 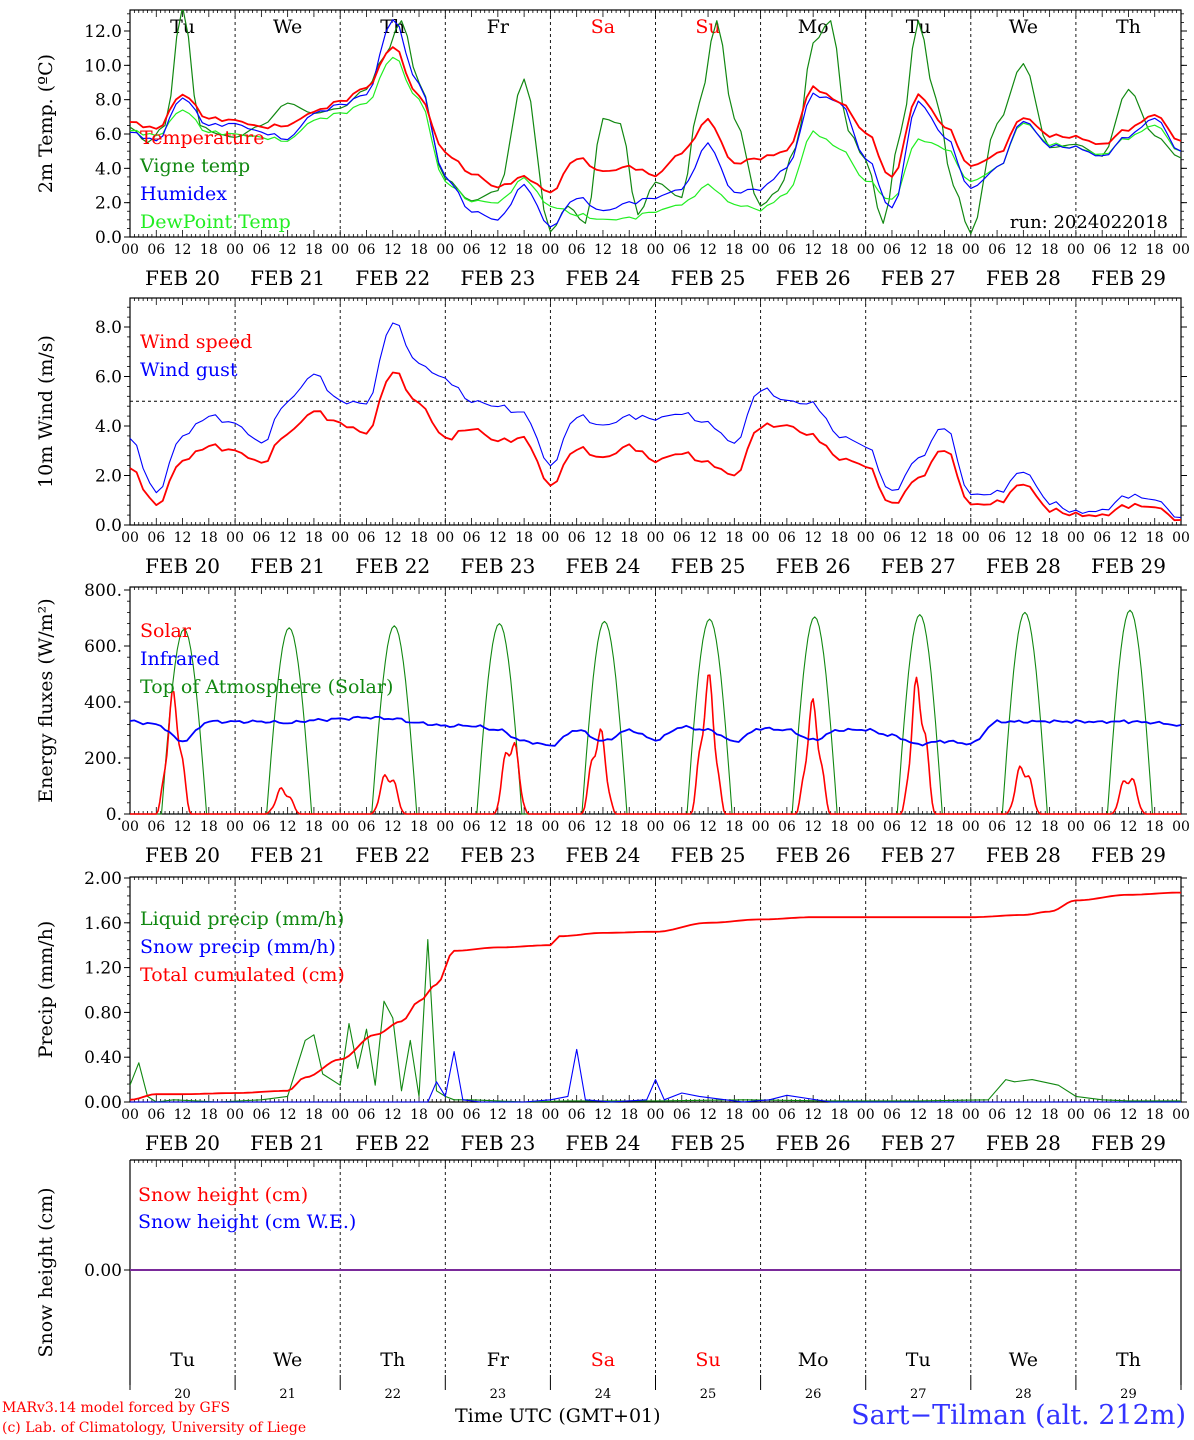 I want to click on series-line-snow-precip-mm-h-, so click(x=655, y=1075).